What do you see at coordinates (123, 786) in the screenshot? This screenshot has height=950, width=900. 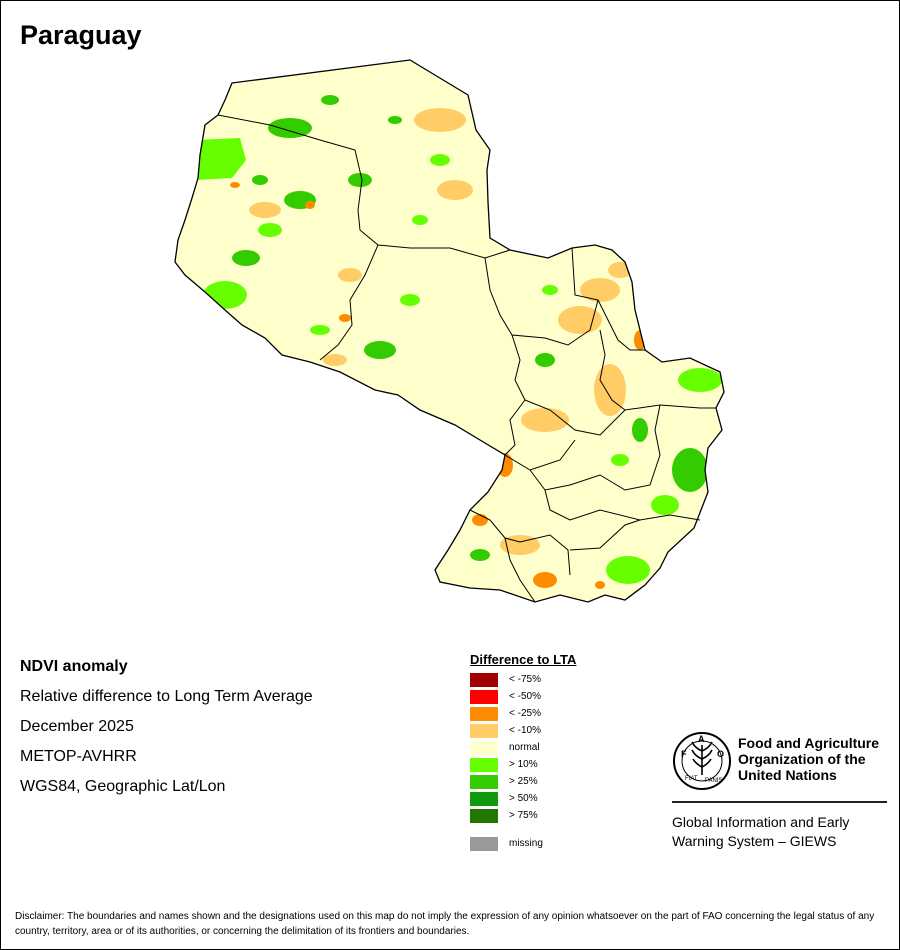 I see `projection-info: WGS84, Geographic Lat/Lon` at bounding box center [123, 786].